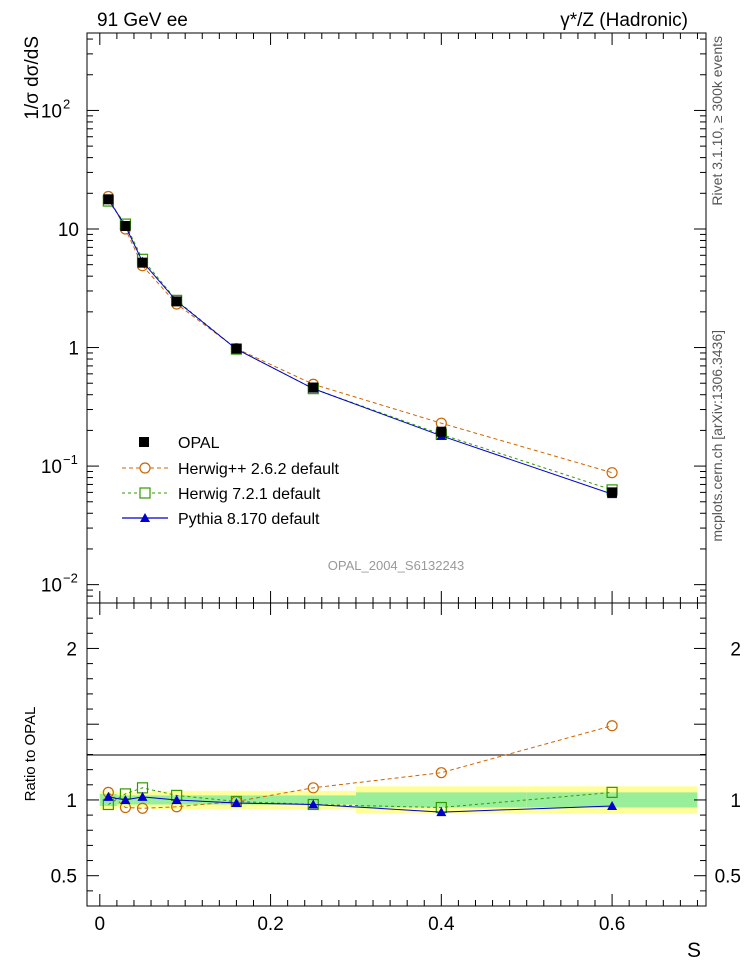  What do you see at coordinates (717, 436) in the screenshot?
I see `source-text: mcplots.cern.ch [arXiv:1306.3436]` at bounding box center [717, 436].